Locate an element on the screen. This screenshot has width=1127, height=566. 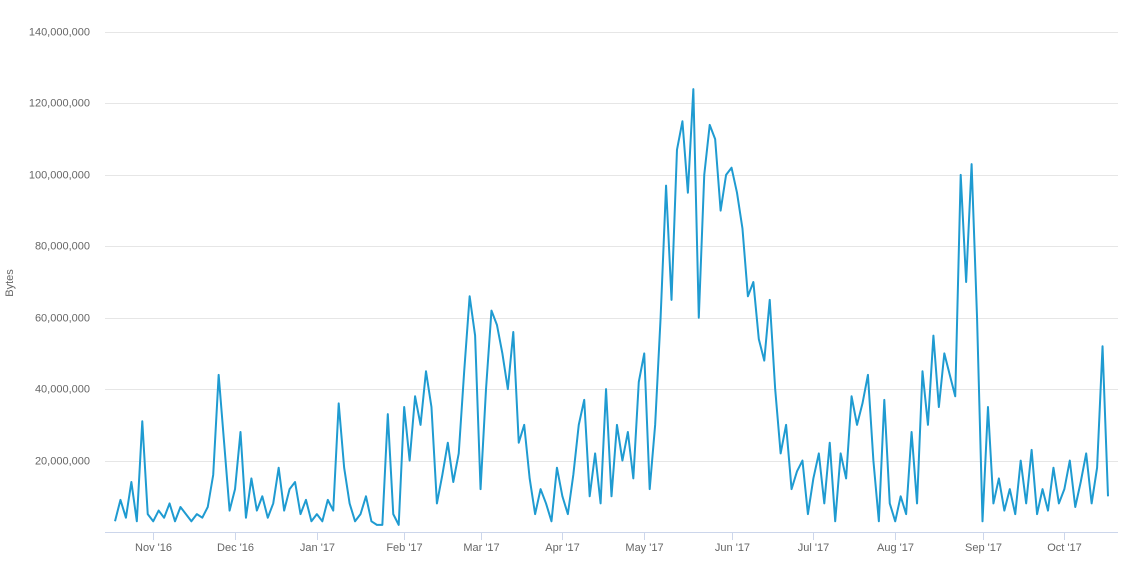
x-tick-label: Jun '17 is located at coordinates (732, 548).